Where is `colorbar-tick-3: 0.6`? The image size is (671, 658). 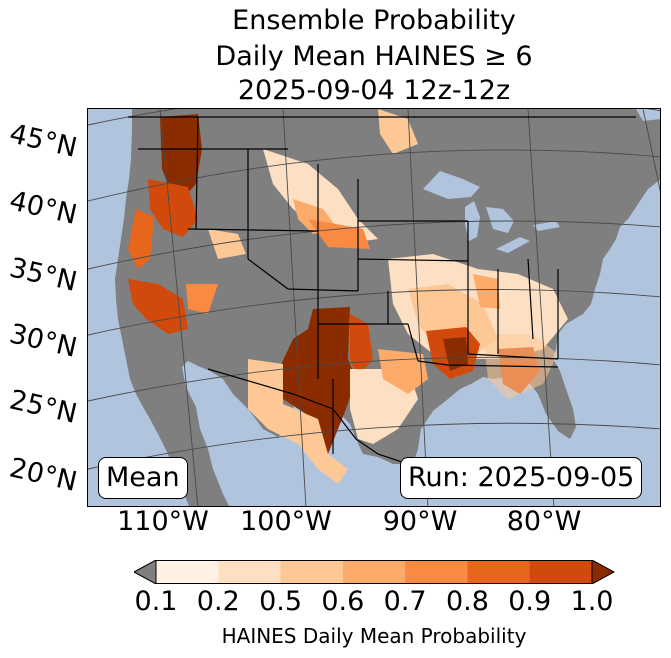 colorbar-tick-3: 0.6 is located at coordinates (343, 601).